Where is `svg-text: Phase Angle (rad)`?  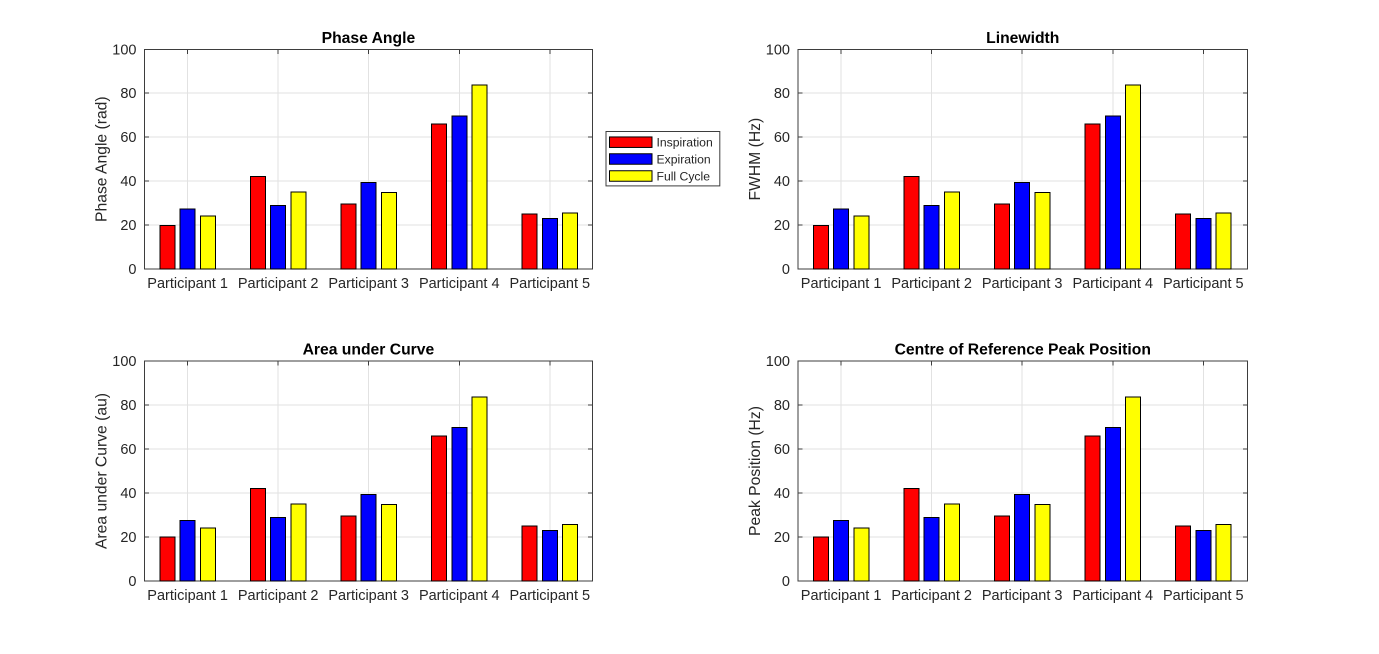 svg-text: Phase Angle (rad) is located at coordinates (102, 159).